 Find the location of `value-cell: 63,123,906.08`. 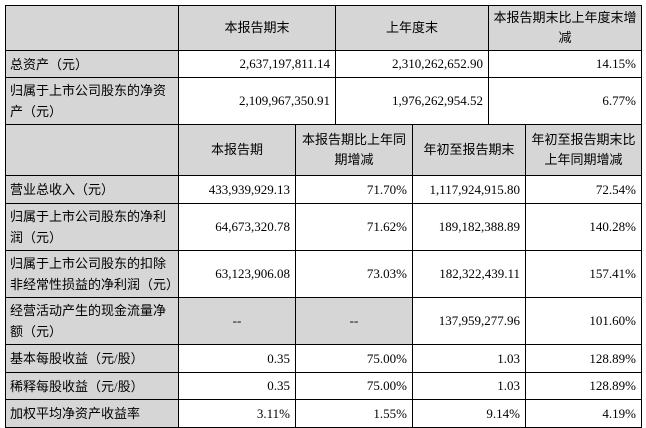

value-cell: 63,123,906.08 is located at coordinates (237, 274).